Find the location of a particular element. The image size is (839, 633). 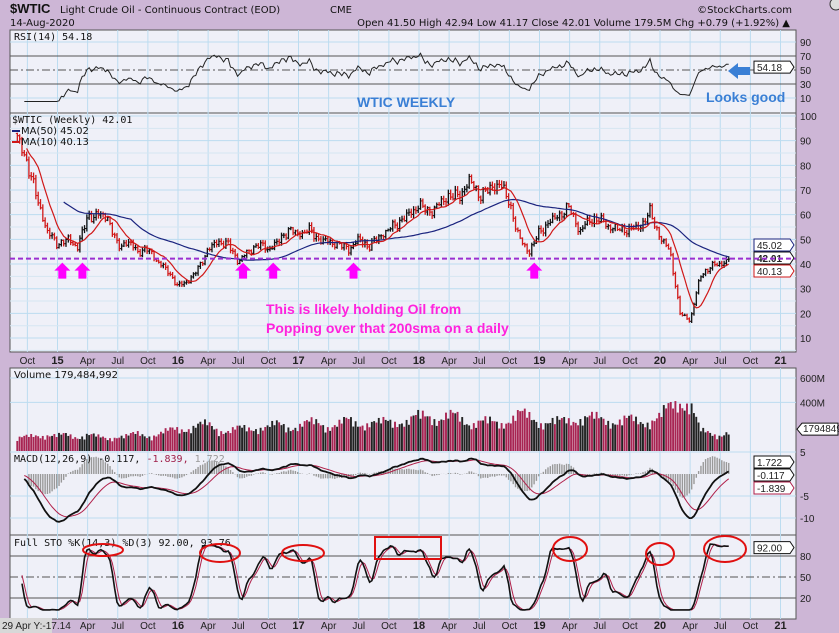

macd-line is located at coordinates (376, 490).